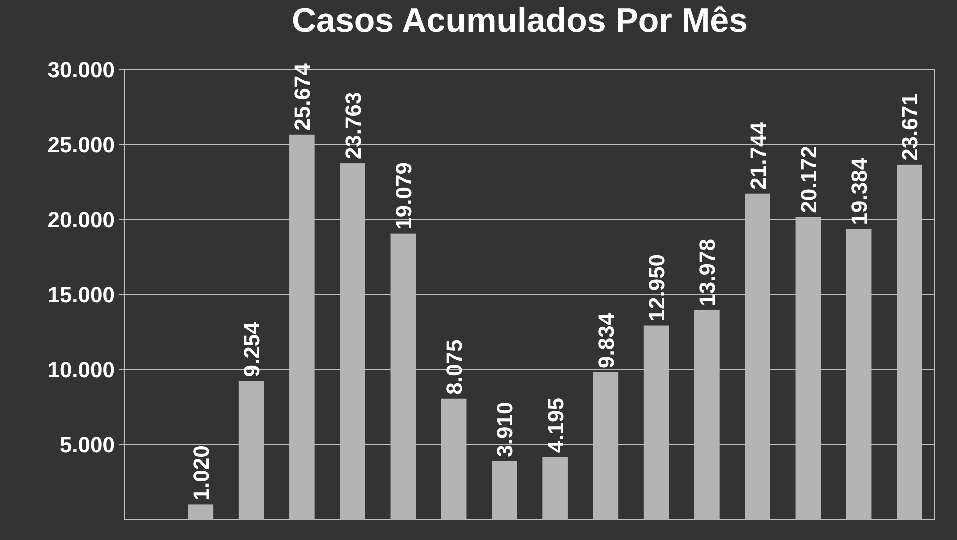 This screenshot has height=540, width=957. Describe the element at coordinates (910, 127) in the screenshot. I see `data-label: 23.671` at that location.